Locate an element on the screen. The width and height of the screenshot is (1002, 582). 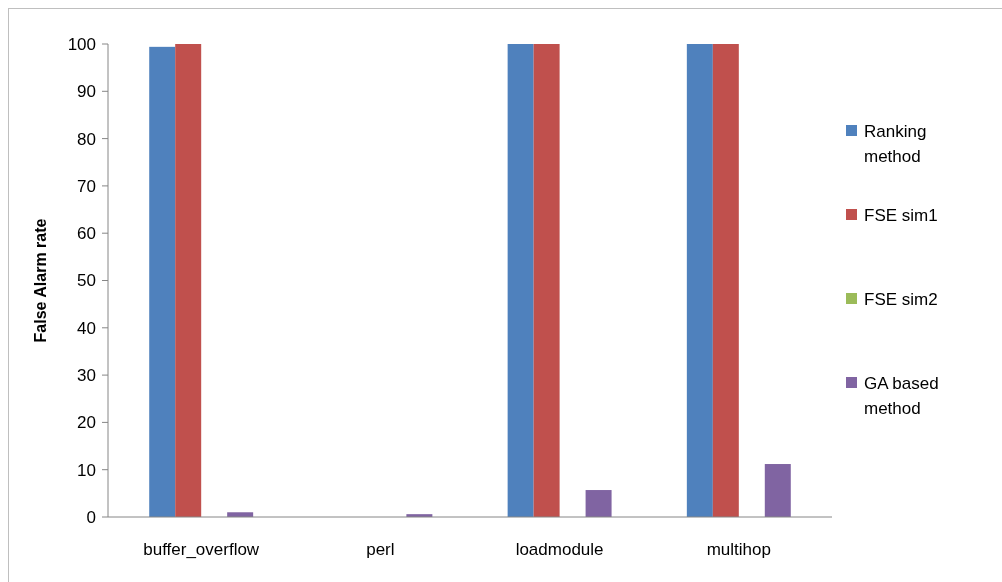
x-tick-label: multihop is located at coordinates (738, 549).